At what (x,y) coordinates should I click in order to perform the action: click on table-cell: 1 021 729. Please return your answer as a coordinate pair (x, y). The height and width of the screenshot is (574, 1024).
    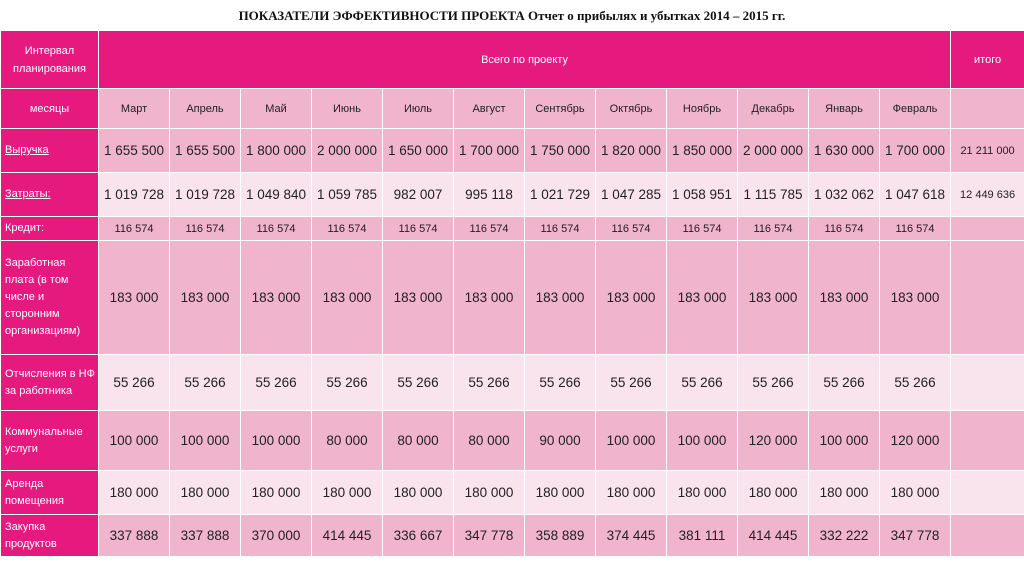
    Looking at the image, I should click on (560, 194).